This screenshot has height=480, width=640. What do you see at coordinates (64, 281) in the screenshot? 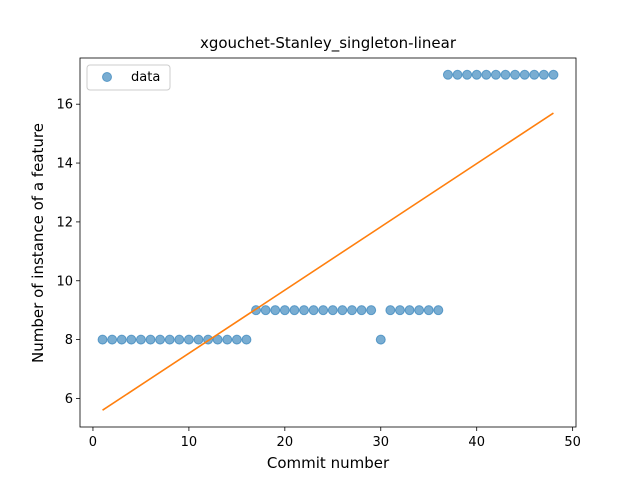
I see `y-tick-label: 10` at bounding box center [64, 281].